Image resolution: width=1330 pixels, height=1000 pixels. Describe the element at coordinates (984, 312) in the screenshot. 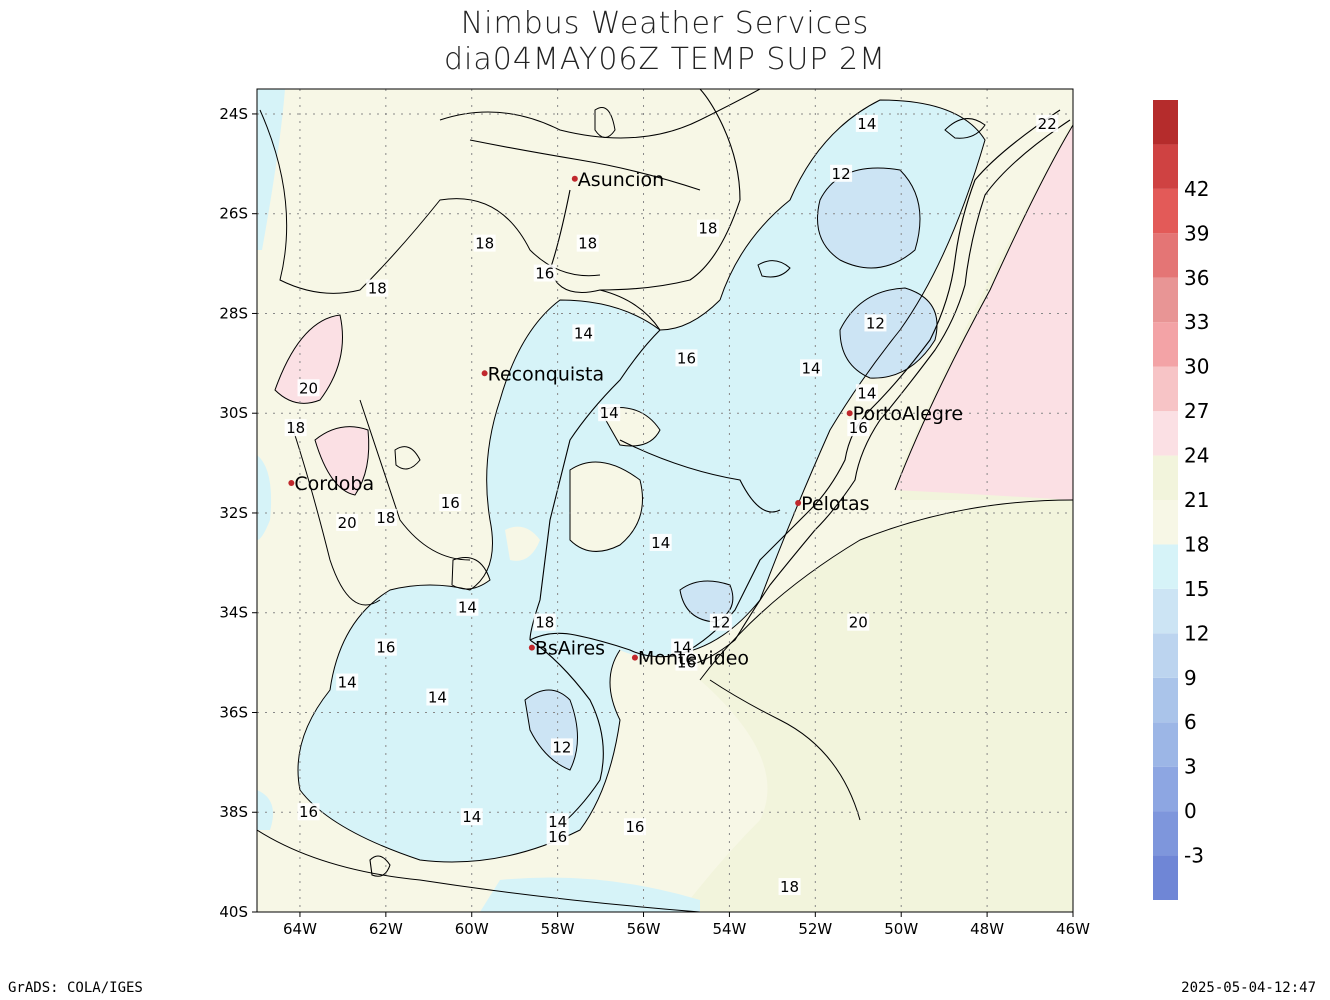

I see `field-hot-offshore` at that location.